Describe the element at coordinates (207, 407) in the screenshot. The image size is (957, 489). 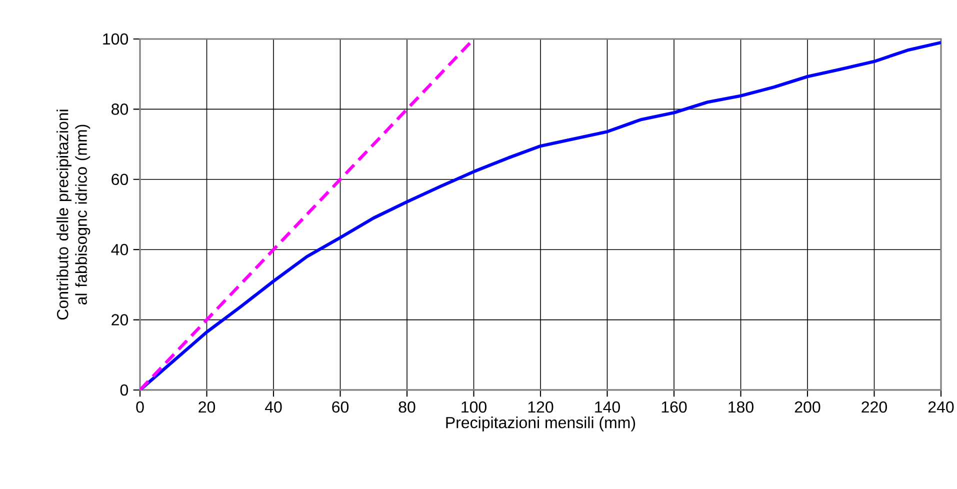
I see `x-tick-label: 20` at that location.